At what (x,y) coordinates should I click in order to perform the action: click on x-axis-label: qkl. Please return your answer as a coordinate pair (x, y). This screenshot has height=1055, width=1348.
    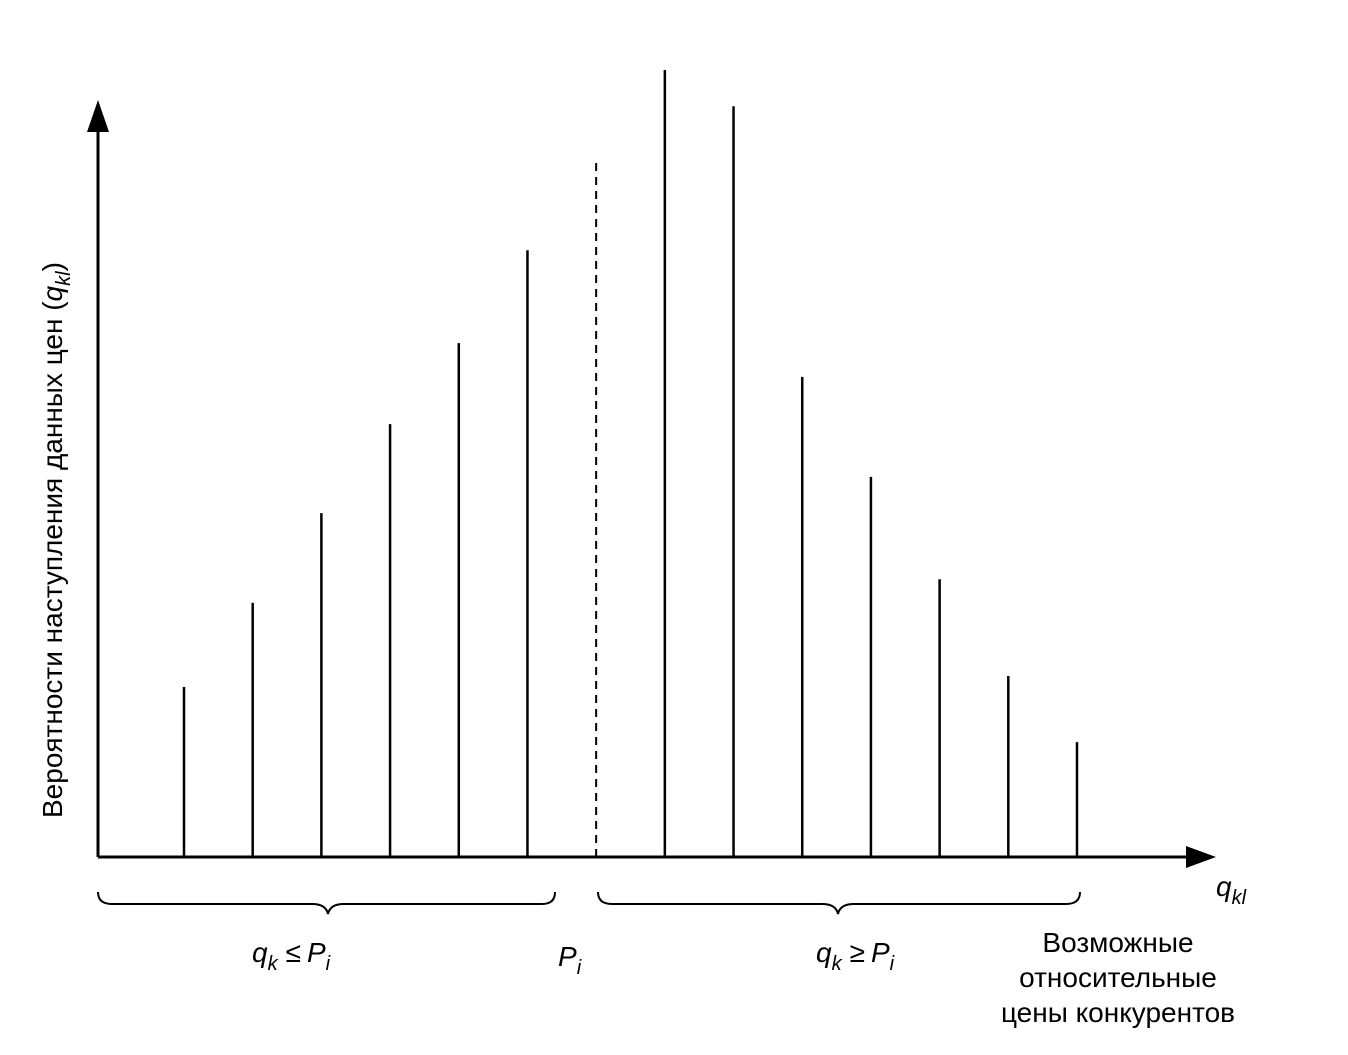
    Looking at the image, I should click on (1231, 890).